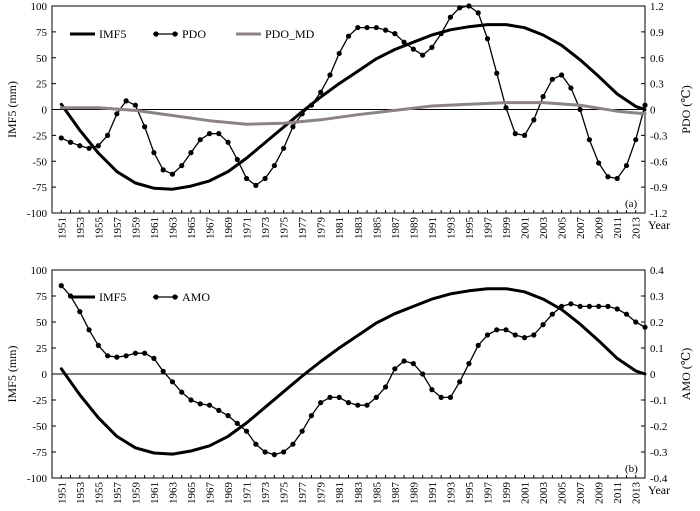  What do you see at coordinates (396, 493) in the screenshot?
I see `x-tick-label: 1987` at bounding box center [396, 493].